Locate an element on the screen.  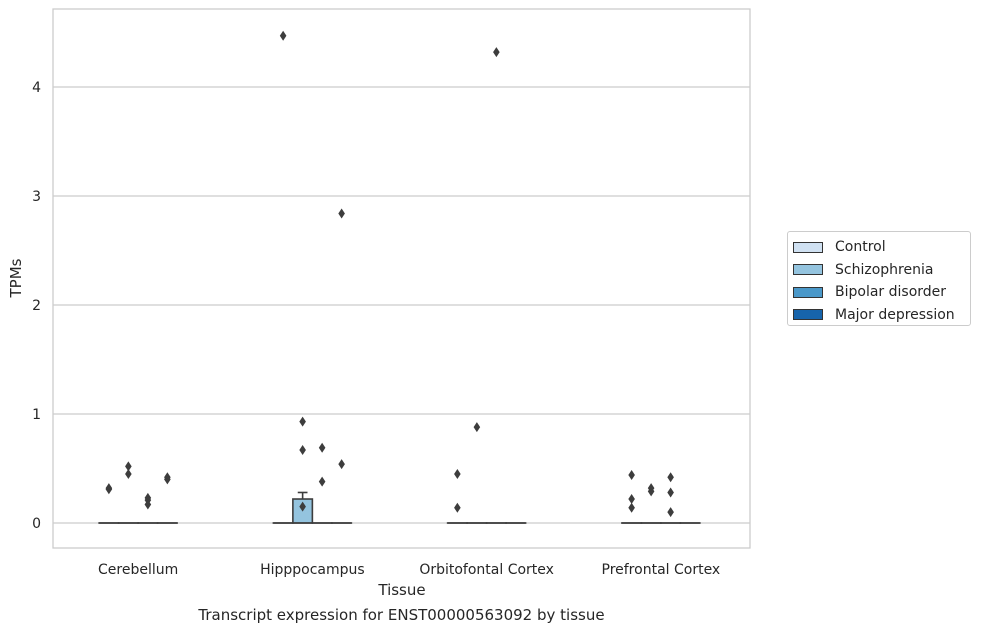
legend-label: Control is located at coordinates (860, 247).